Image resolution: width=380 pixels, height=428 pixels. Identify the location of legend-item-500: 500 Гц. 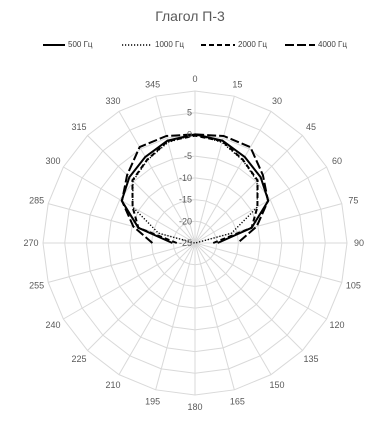
(82, 45).